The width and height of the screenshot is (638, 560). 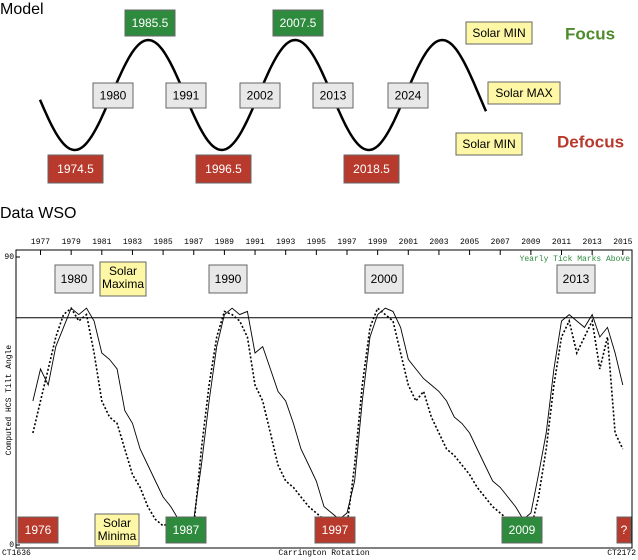 I want to click on x-tick-label: 1991, so click(x=254, y=242).